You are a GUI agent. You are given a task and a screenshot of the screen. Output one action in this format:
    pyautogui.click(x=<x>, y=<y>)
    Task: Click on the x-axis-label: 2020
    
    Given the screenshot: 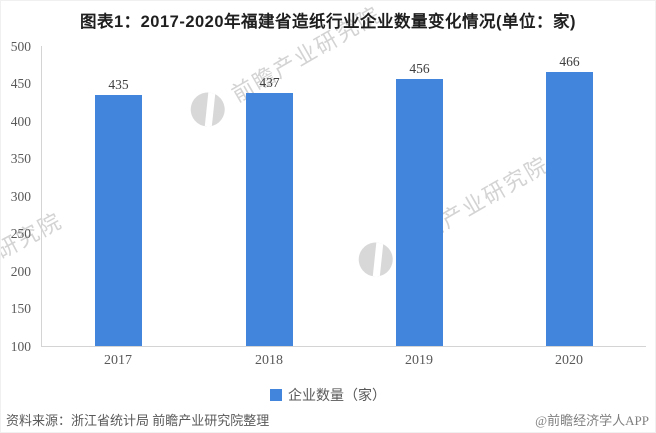 What is the action you would take?
    pyautogui.click(x=569, y=360)
    